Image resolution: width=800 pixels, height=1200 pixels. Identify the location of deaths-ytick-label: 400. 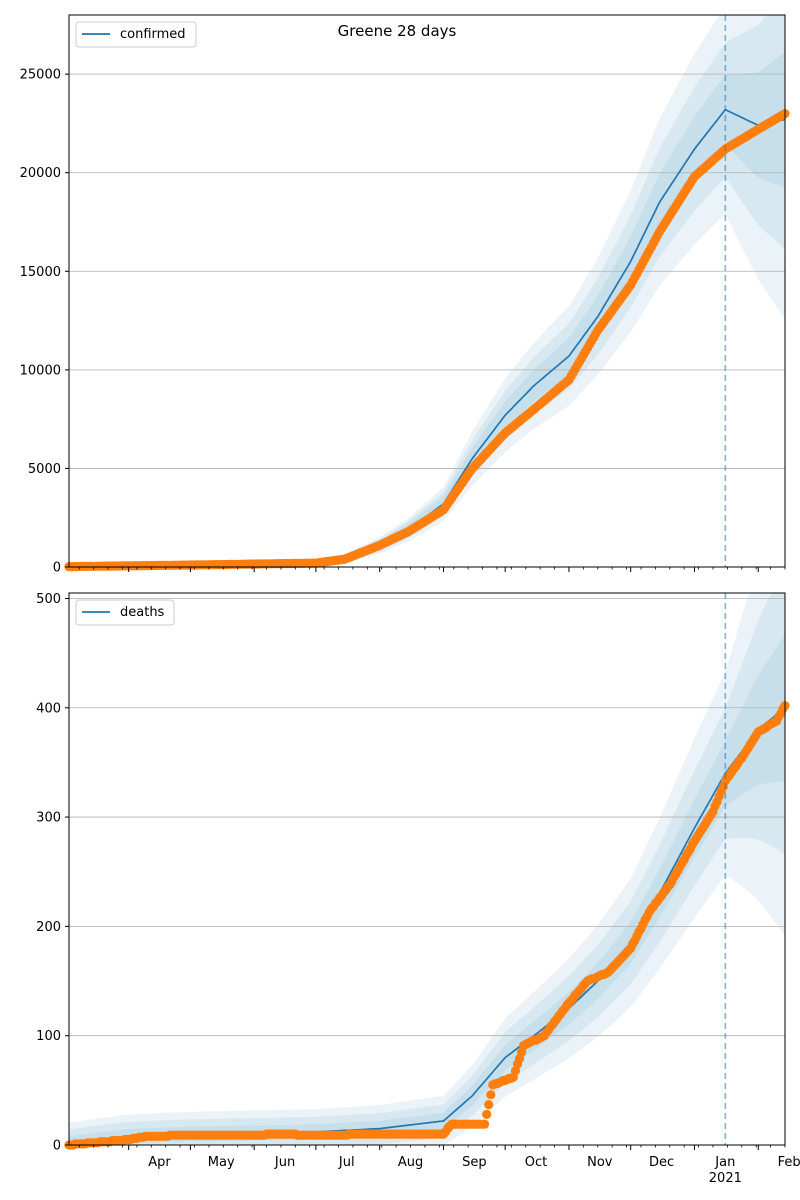
(48, 708).